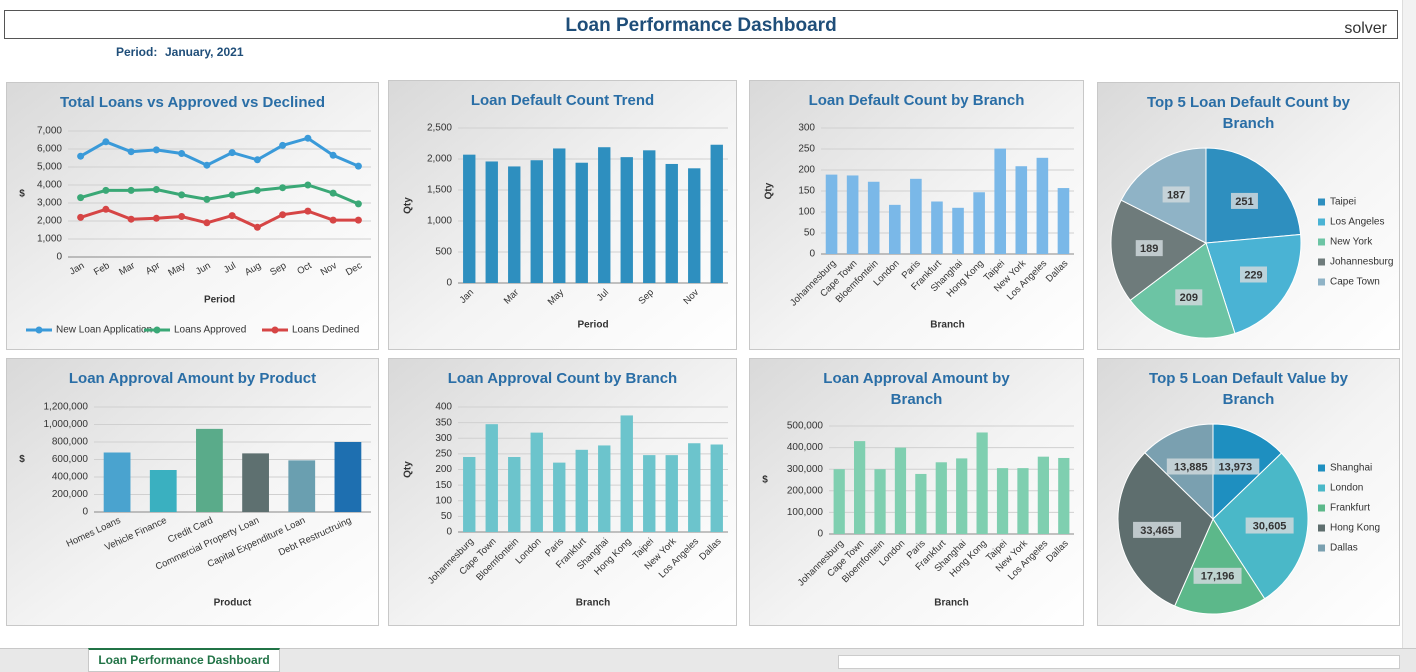 The height and width of the screenshot is (672, 1416). Describe the element at coordinates (1248, 389) in the screenshot. I see `chart-title: Top 5 Loan Default Value by Branch` at that location.